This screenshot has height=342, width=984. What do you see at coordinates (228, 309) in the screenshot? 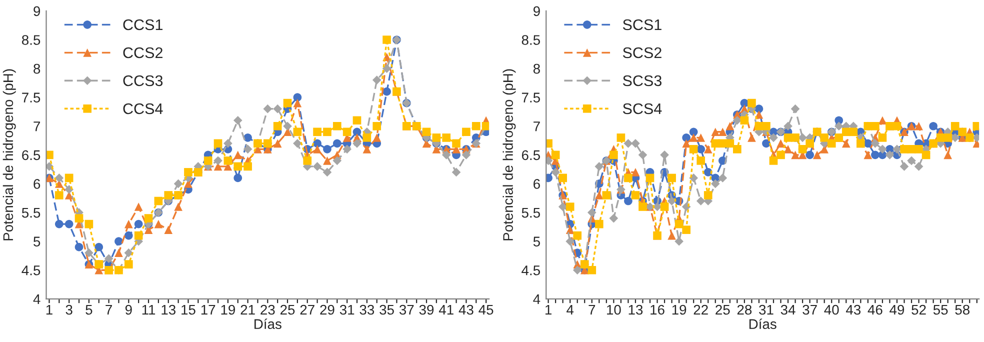
I see `x-tick-label: 19` at bounding box center [228, 309].